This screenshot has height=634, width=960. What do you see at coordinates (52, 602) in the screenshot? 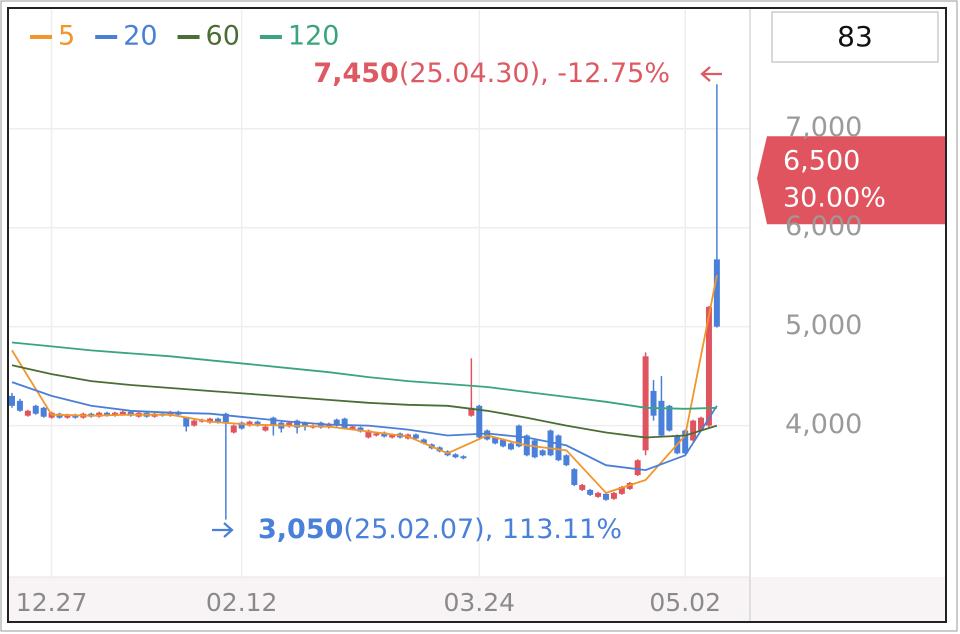
I see `x-tick-label: 12.27` at bounding box center [52, 602].